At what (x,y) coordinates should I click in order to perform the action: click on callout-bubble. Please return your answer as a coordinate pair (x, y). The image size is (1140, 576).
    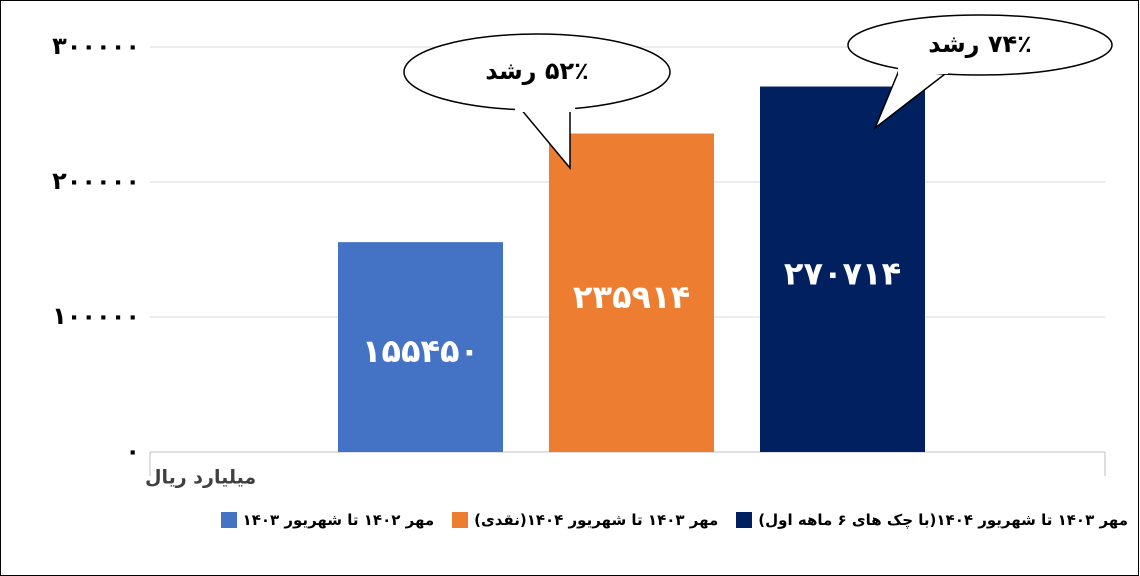
    Looking at the image, I should click on (980, 45).